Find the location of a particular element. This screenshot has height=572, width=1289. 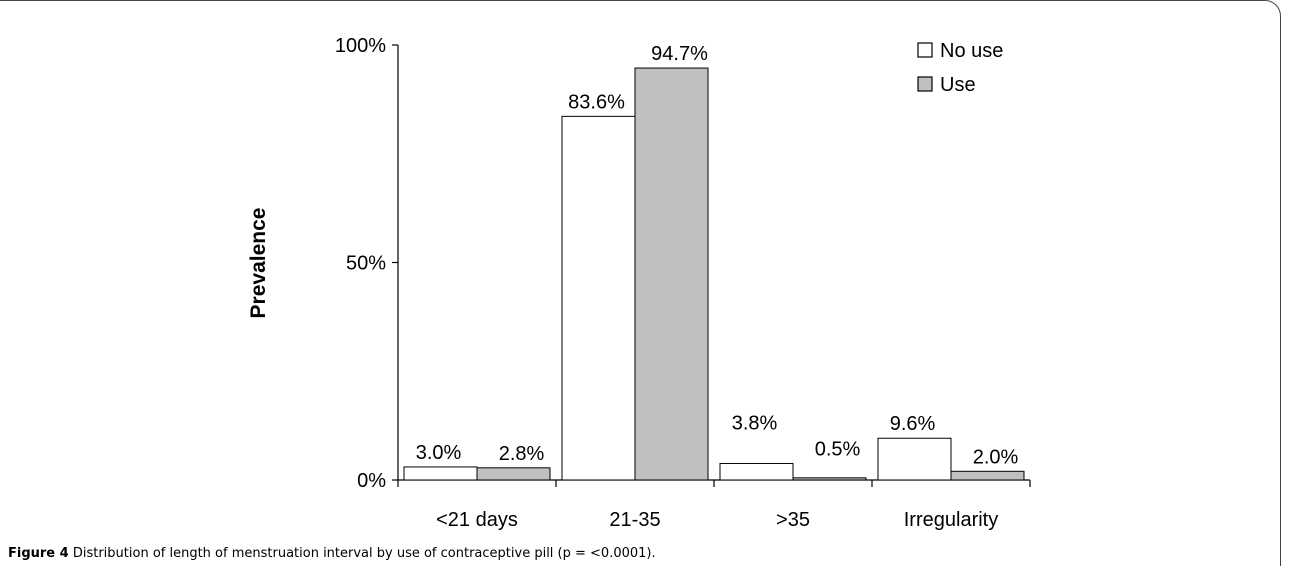

data-label-no-use: 3.8% is located at coordinates (755, 423).